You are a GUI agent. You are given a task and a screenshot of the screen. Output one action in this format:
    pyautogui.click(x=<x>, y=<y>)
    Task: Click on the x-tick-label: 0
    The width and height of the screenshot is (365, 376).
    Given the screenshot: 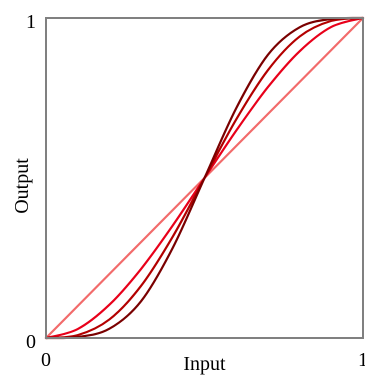 What is the action you would take?
    pyautogui.click(x=46, y=360)
    